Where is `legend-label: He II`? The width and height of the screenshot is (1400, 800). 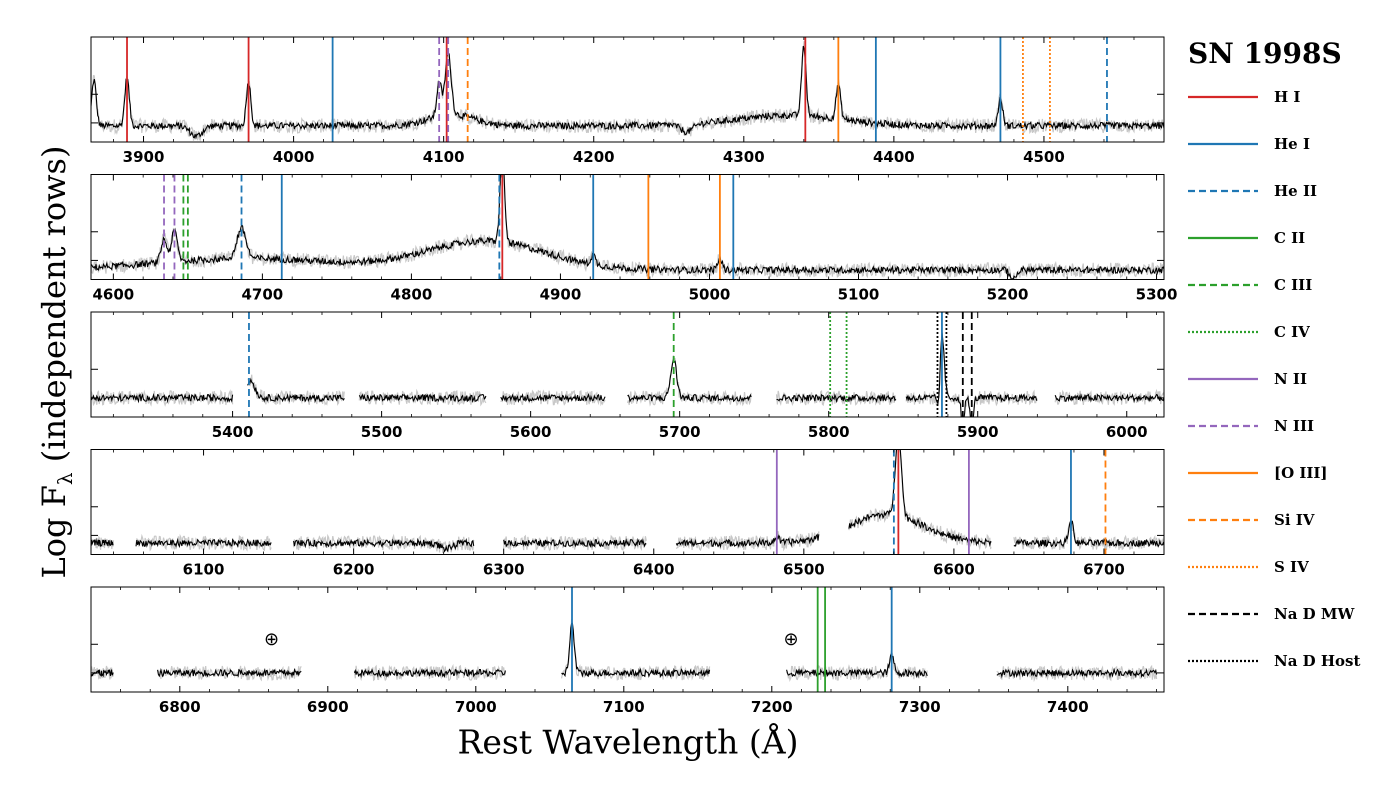
legend-label: He II is located at coordinates (1295, 191).